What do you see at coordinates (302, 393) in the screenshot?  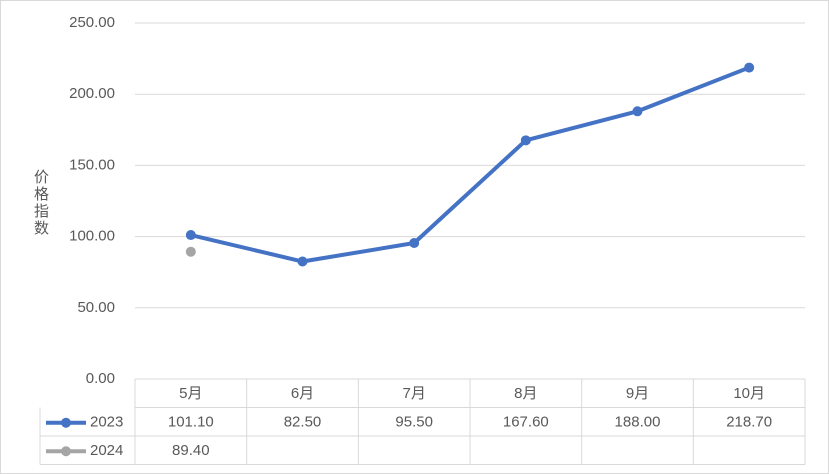 I see `x-tick-label: 6月` at bounding box center [302, 393].